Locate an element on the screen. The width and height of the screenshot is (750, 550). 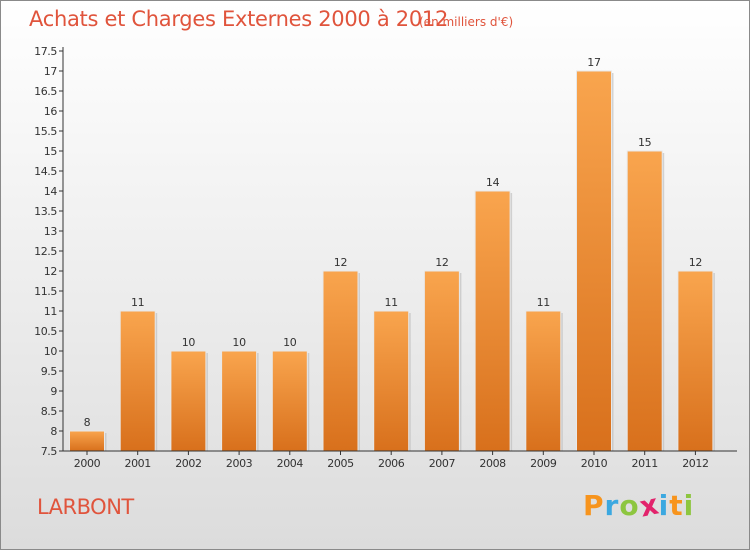
y-tick-label: 7.5 is located at coordinates (49, 451).